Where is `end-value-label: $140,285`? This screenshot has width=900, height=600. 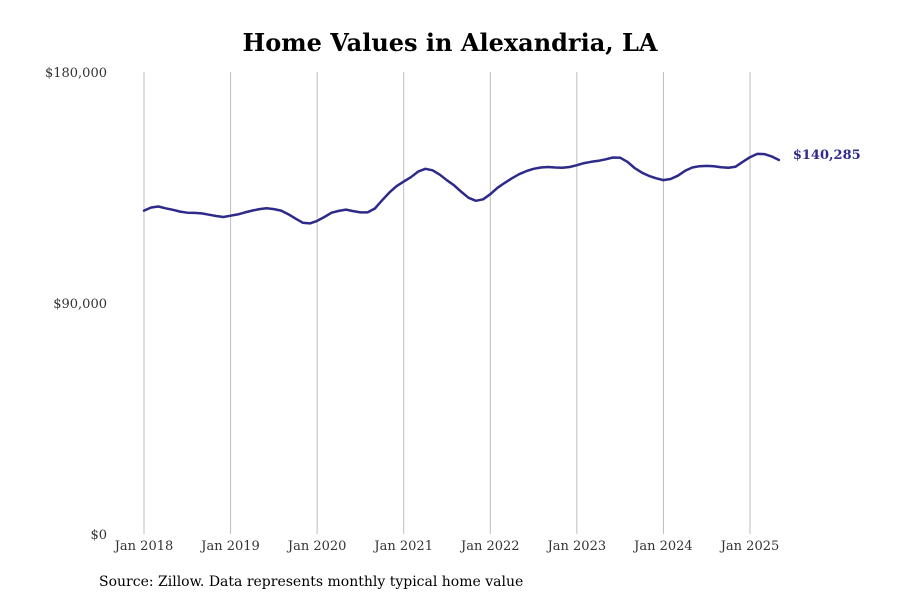 end-value-label: $140,285 is located at coordinates (827, 155).